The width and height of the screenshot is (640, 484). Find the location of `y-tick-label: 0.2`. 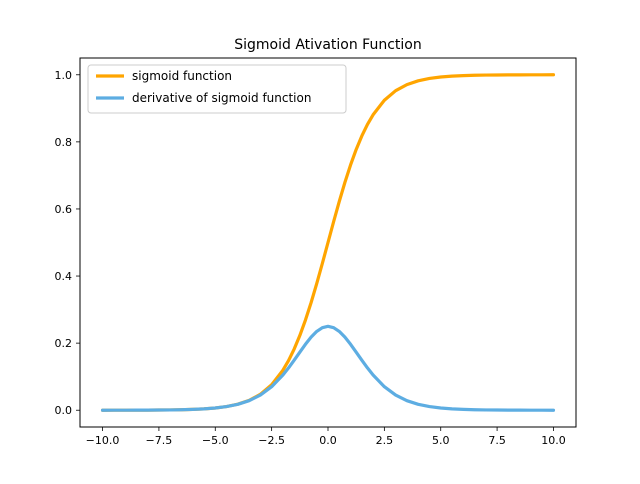

y-tick-label: 0.2 is located at coordinates (64, 343).